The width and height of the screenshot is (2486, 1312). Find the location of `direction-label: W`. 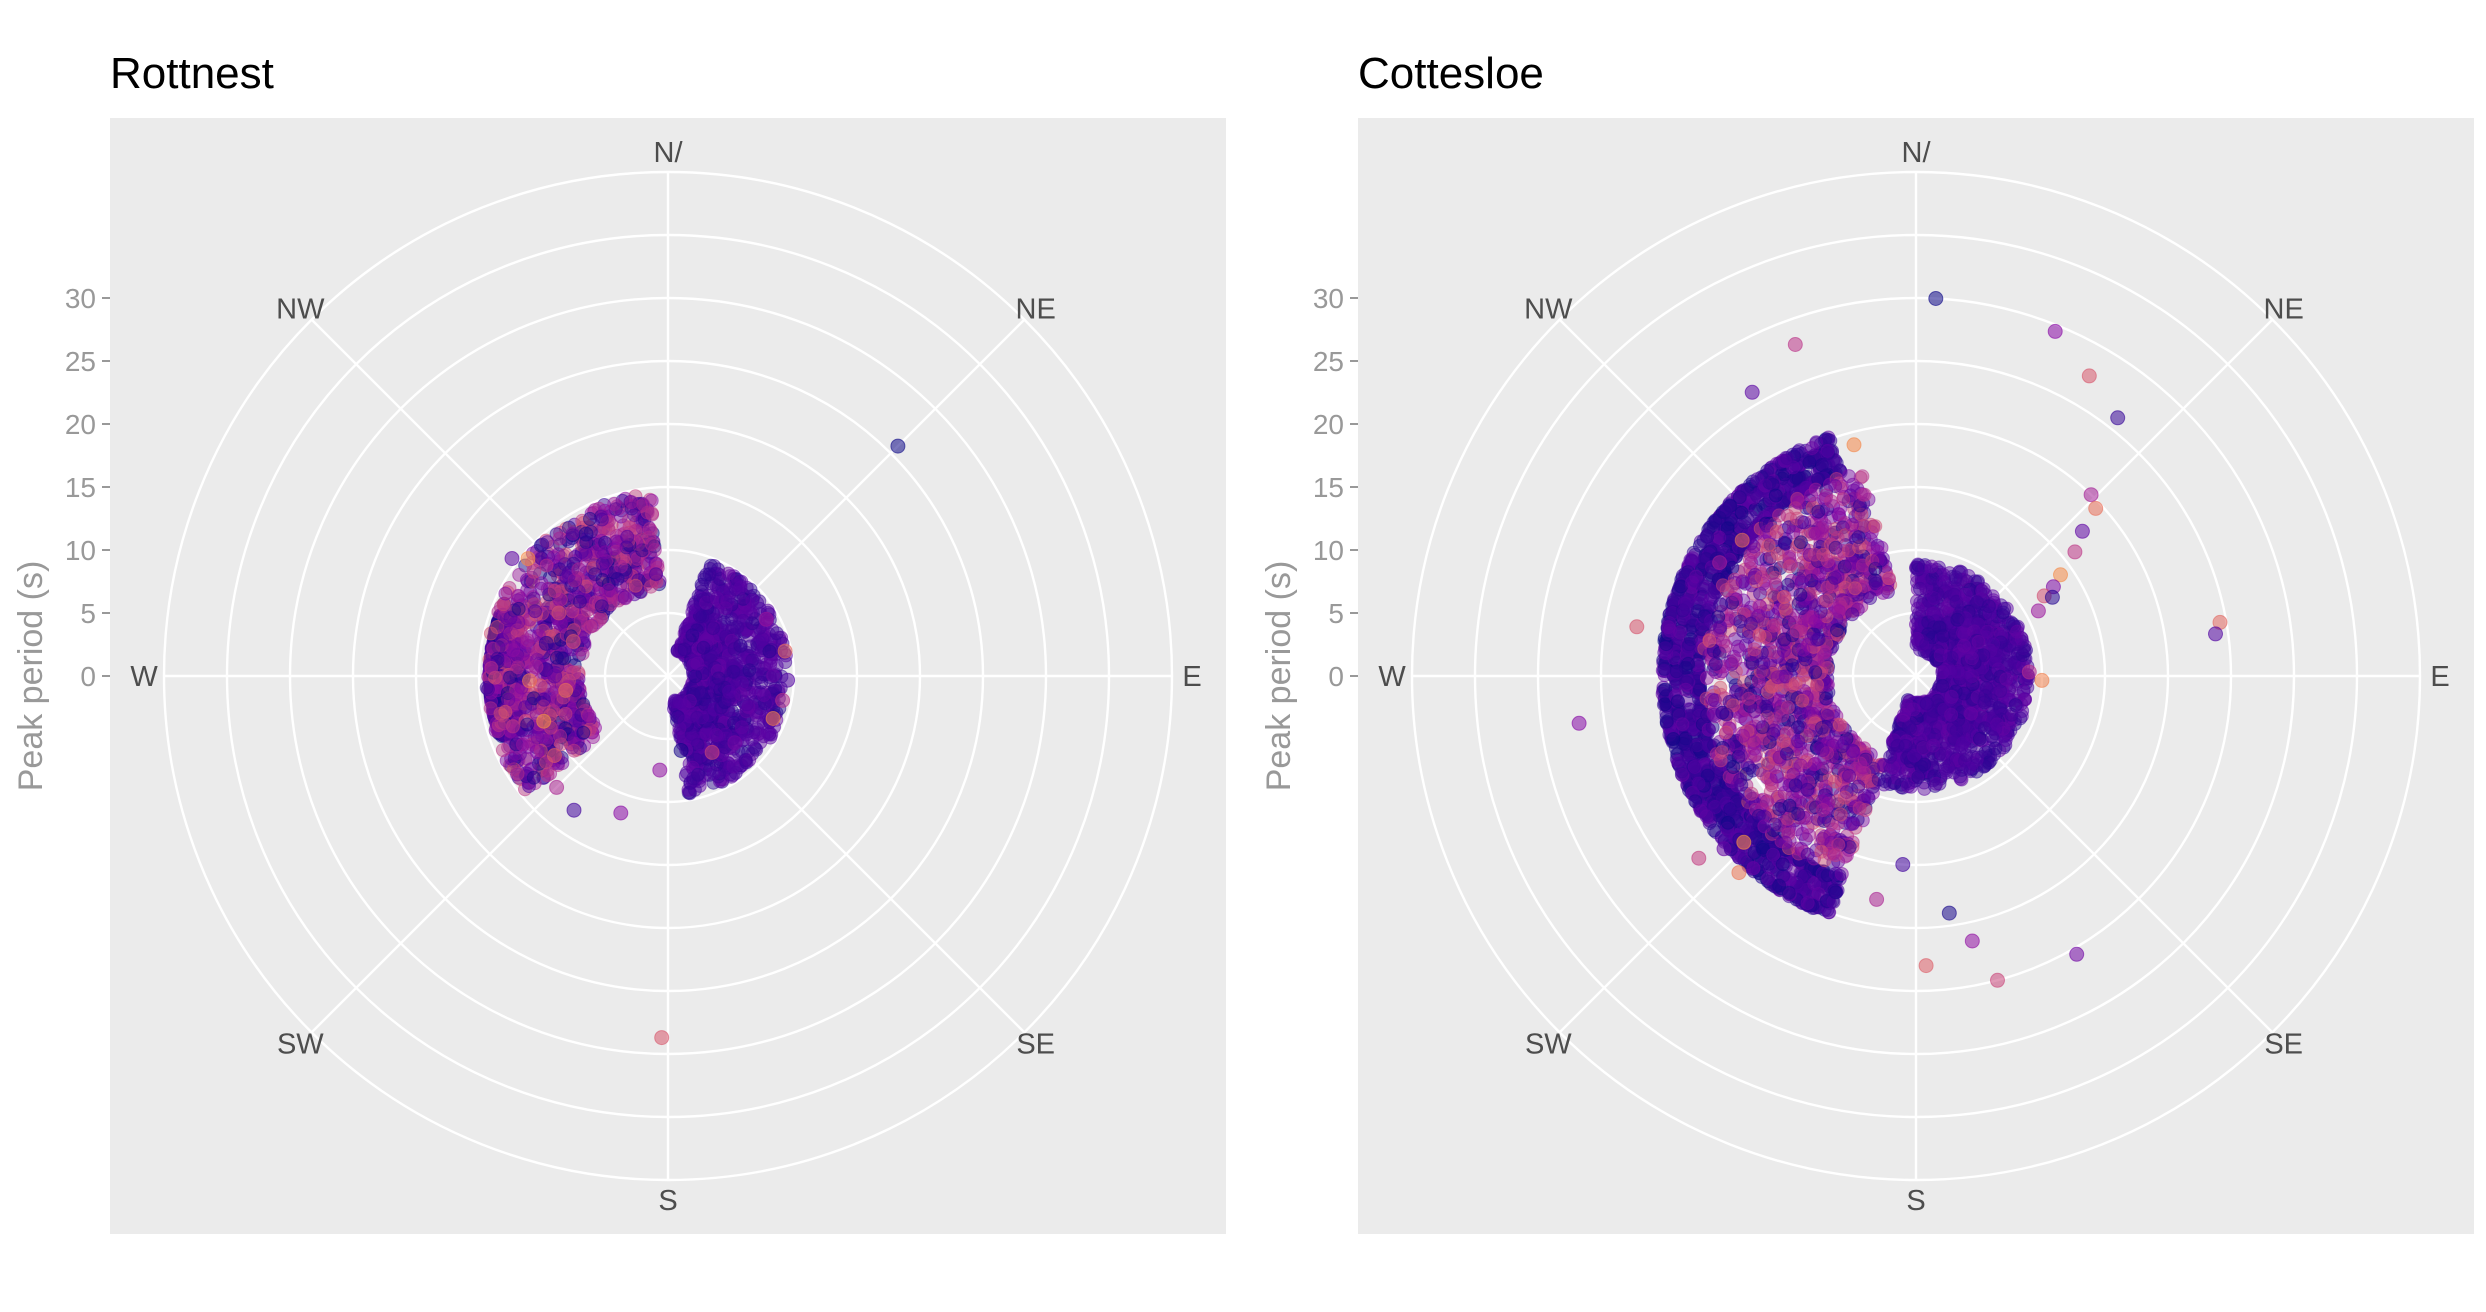

direction-label: W is located at coordinates (144, 677).